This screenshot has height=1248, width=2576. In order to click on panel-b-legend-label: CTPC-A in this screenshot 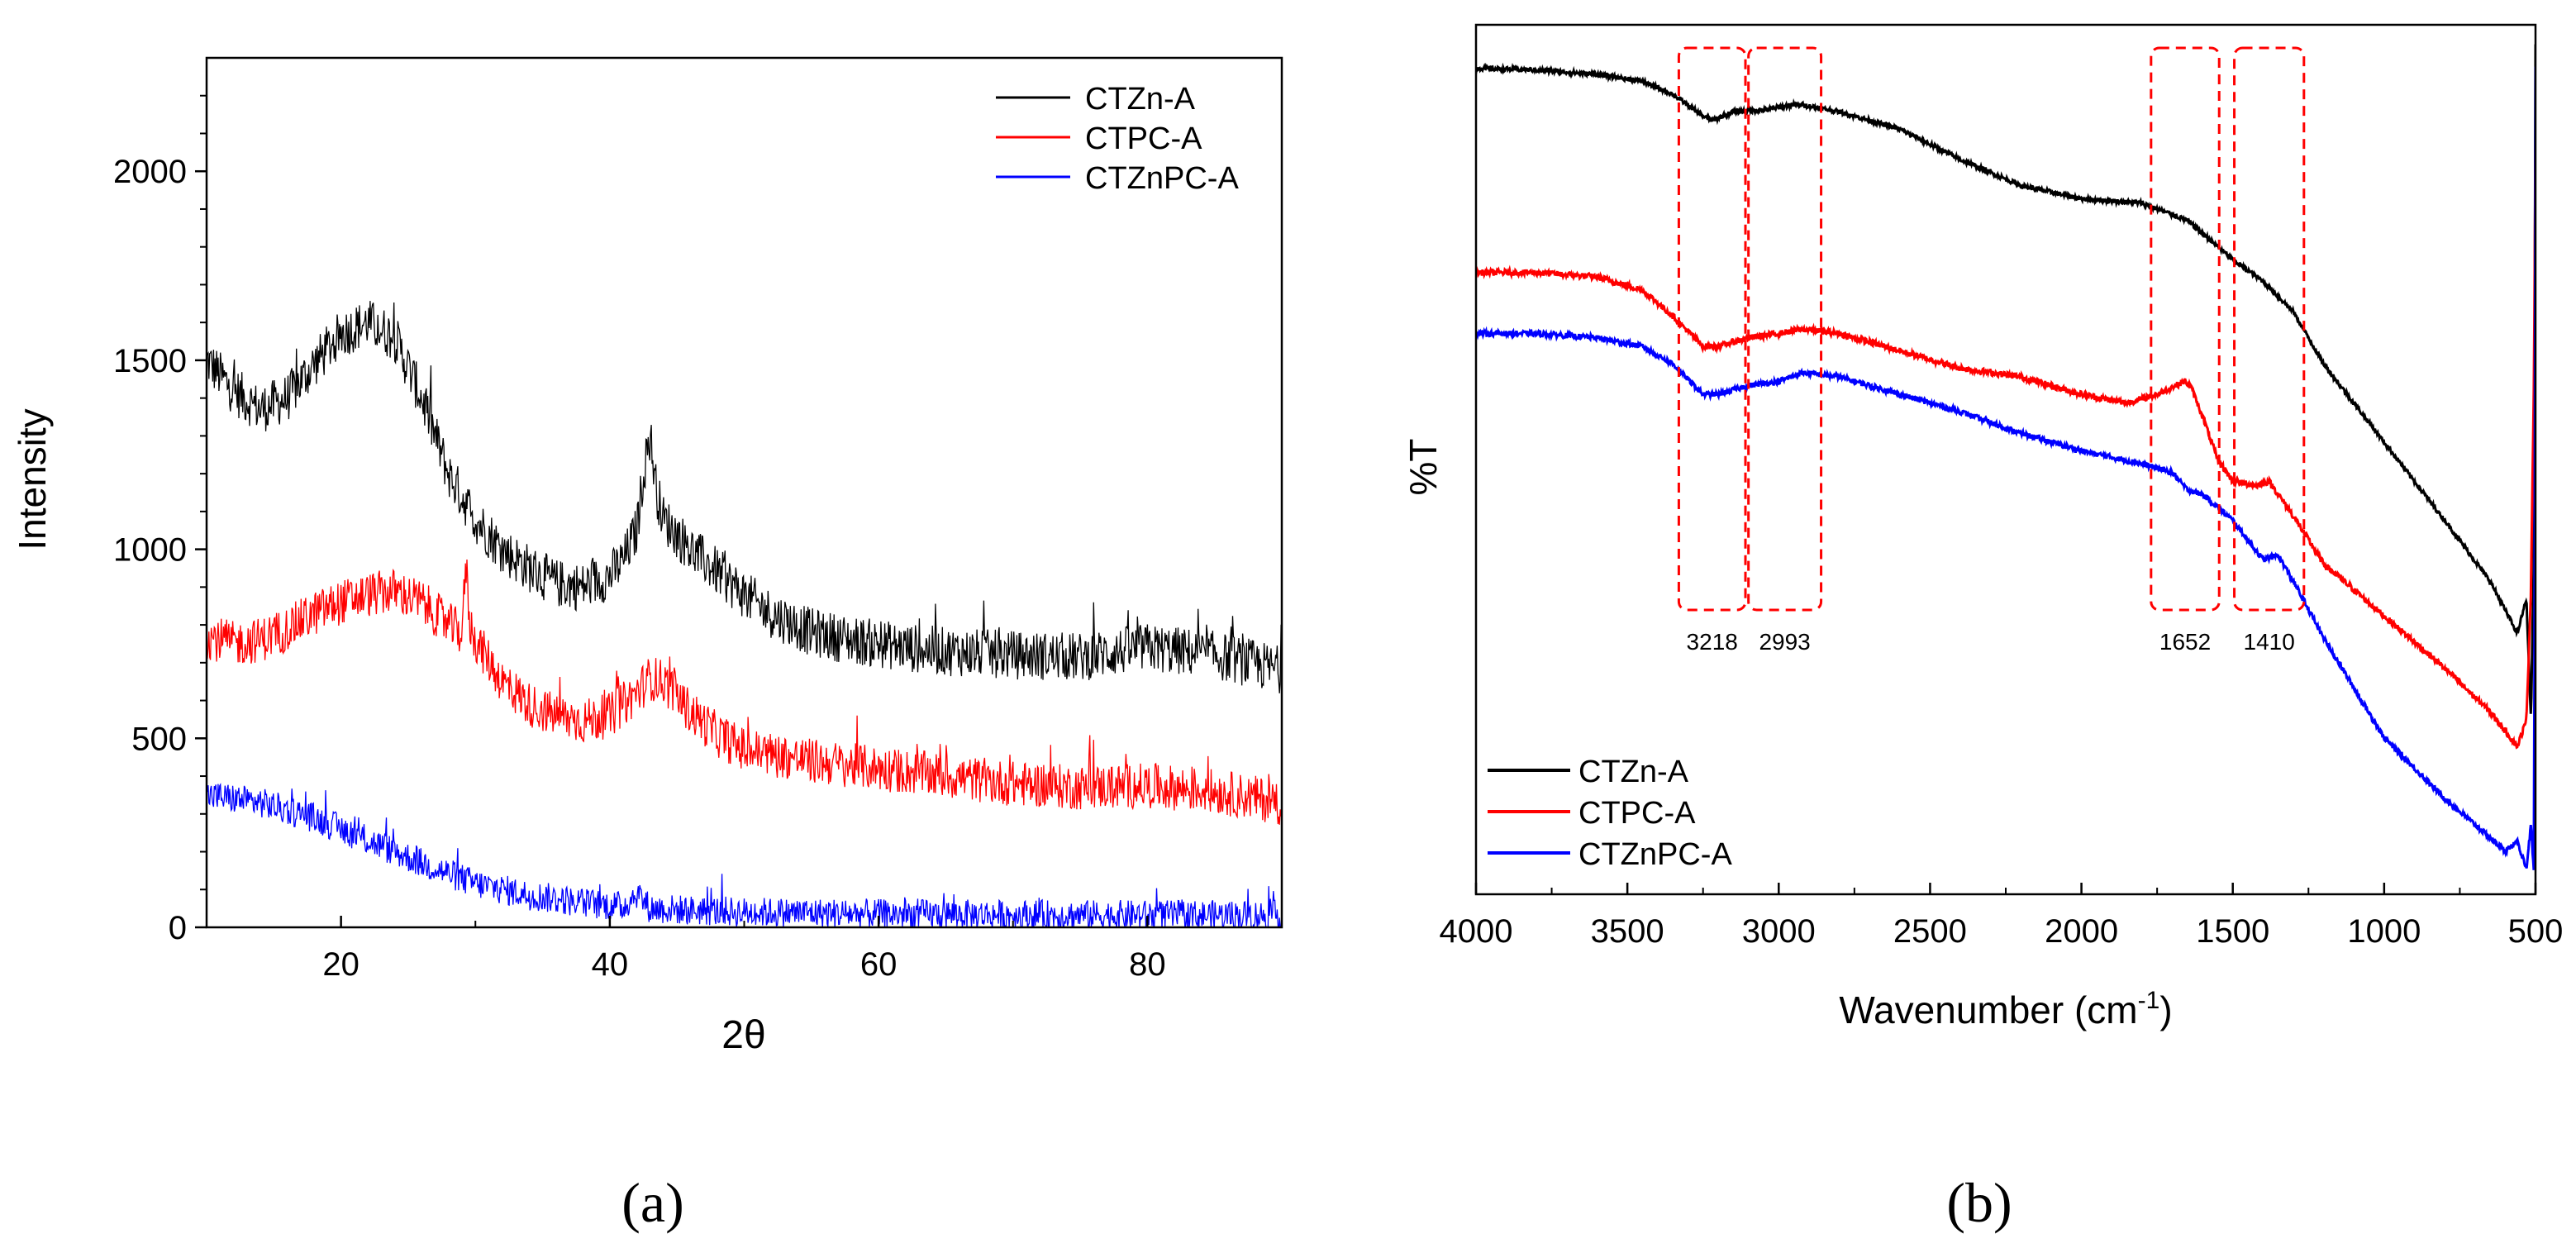, I will do `click(1637, 813)`.